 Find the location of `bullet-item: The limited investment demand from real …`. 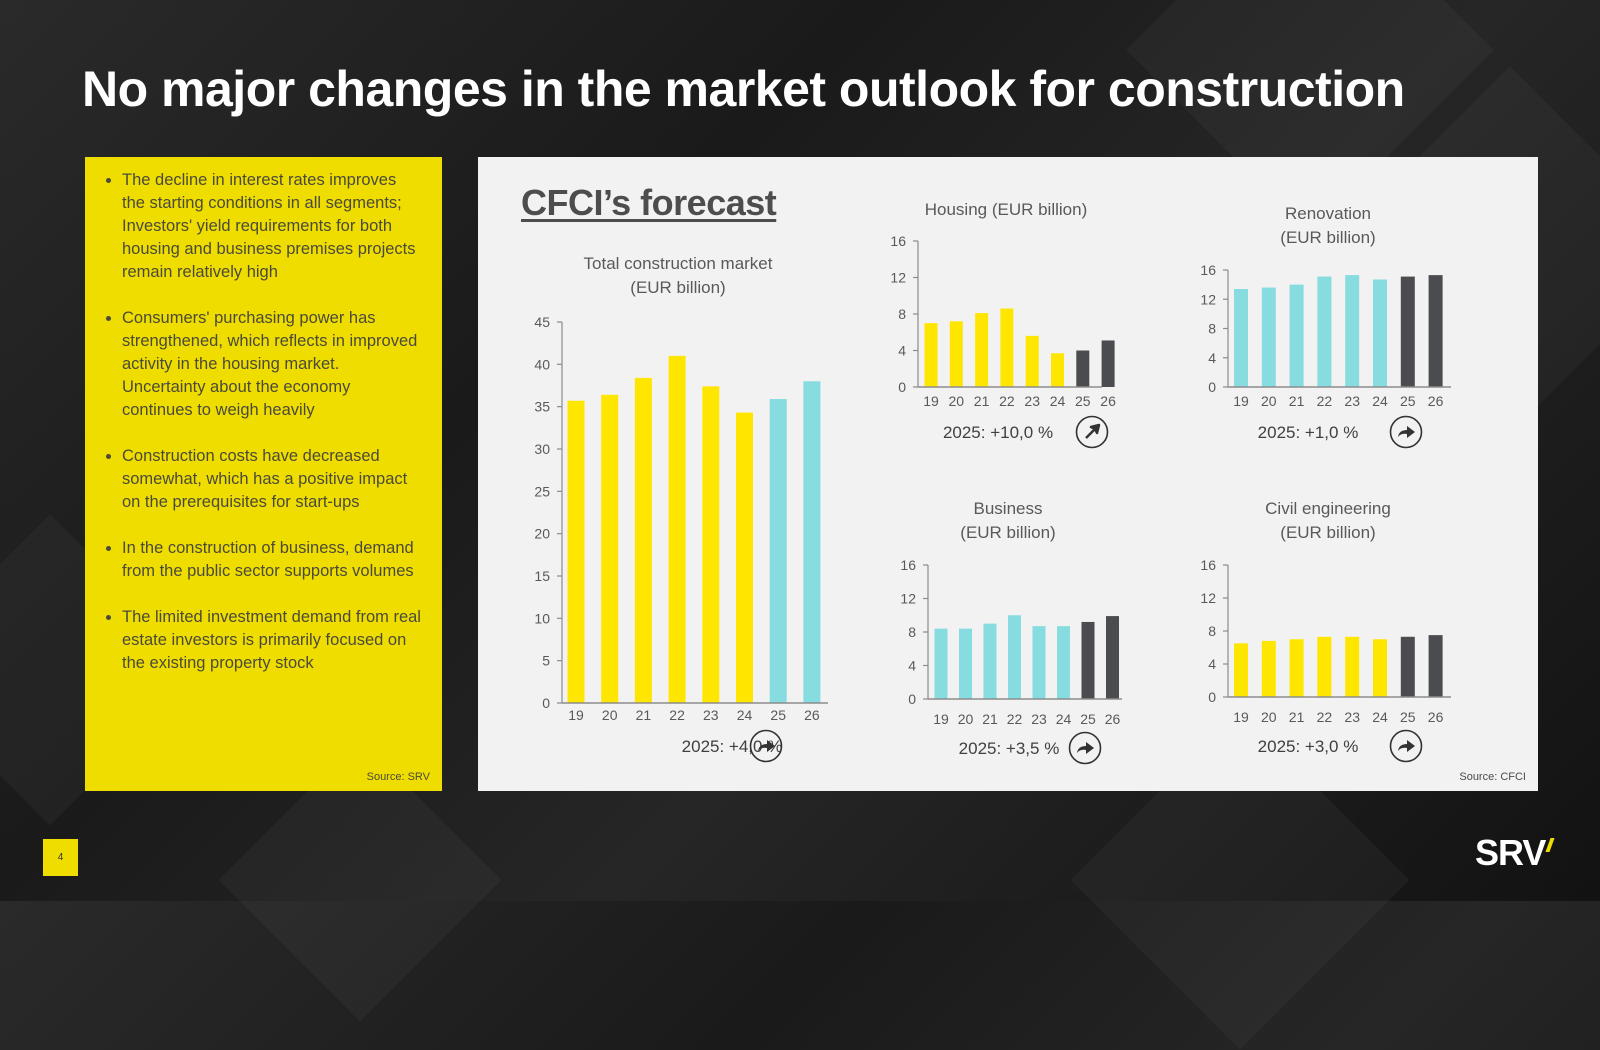

bullet-item: The limited investment demand from real … is located at coordinates (272, 640).